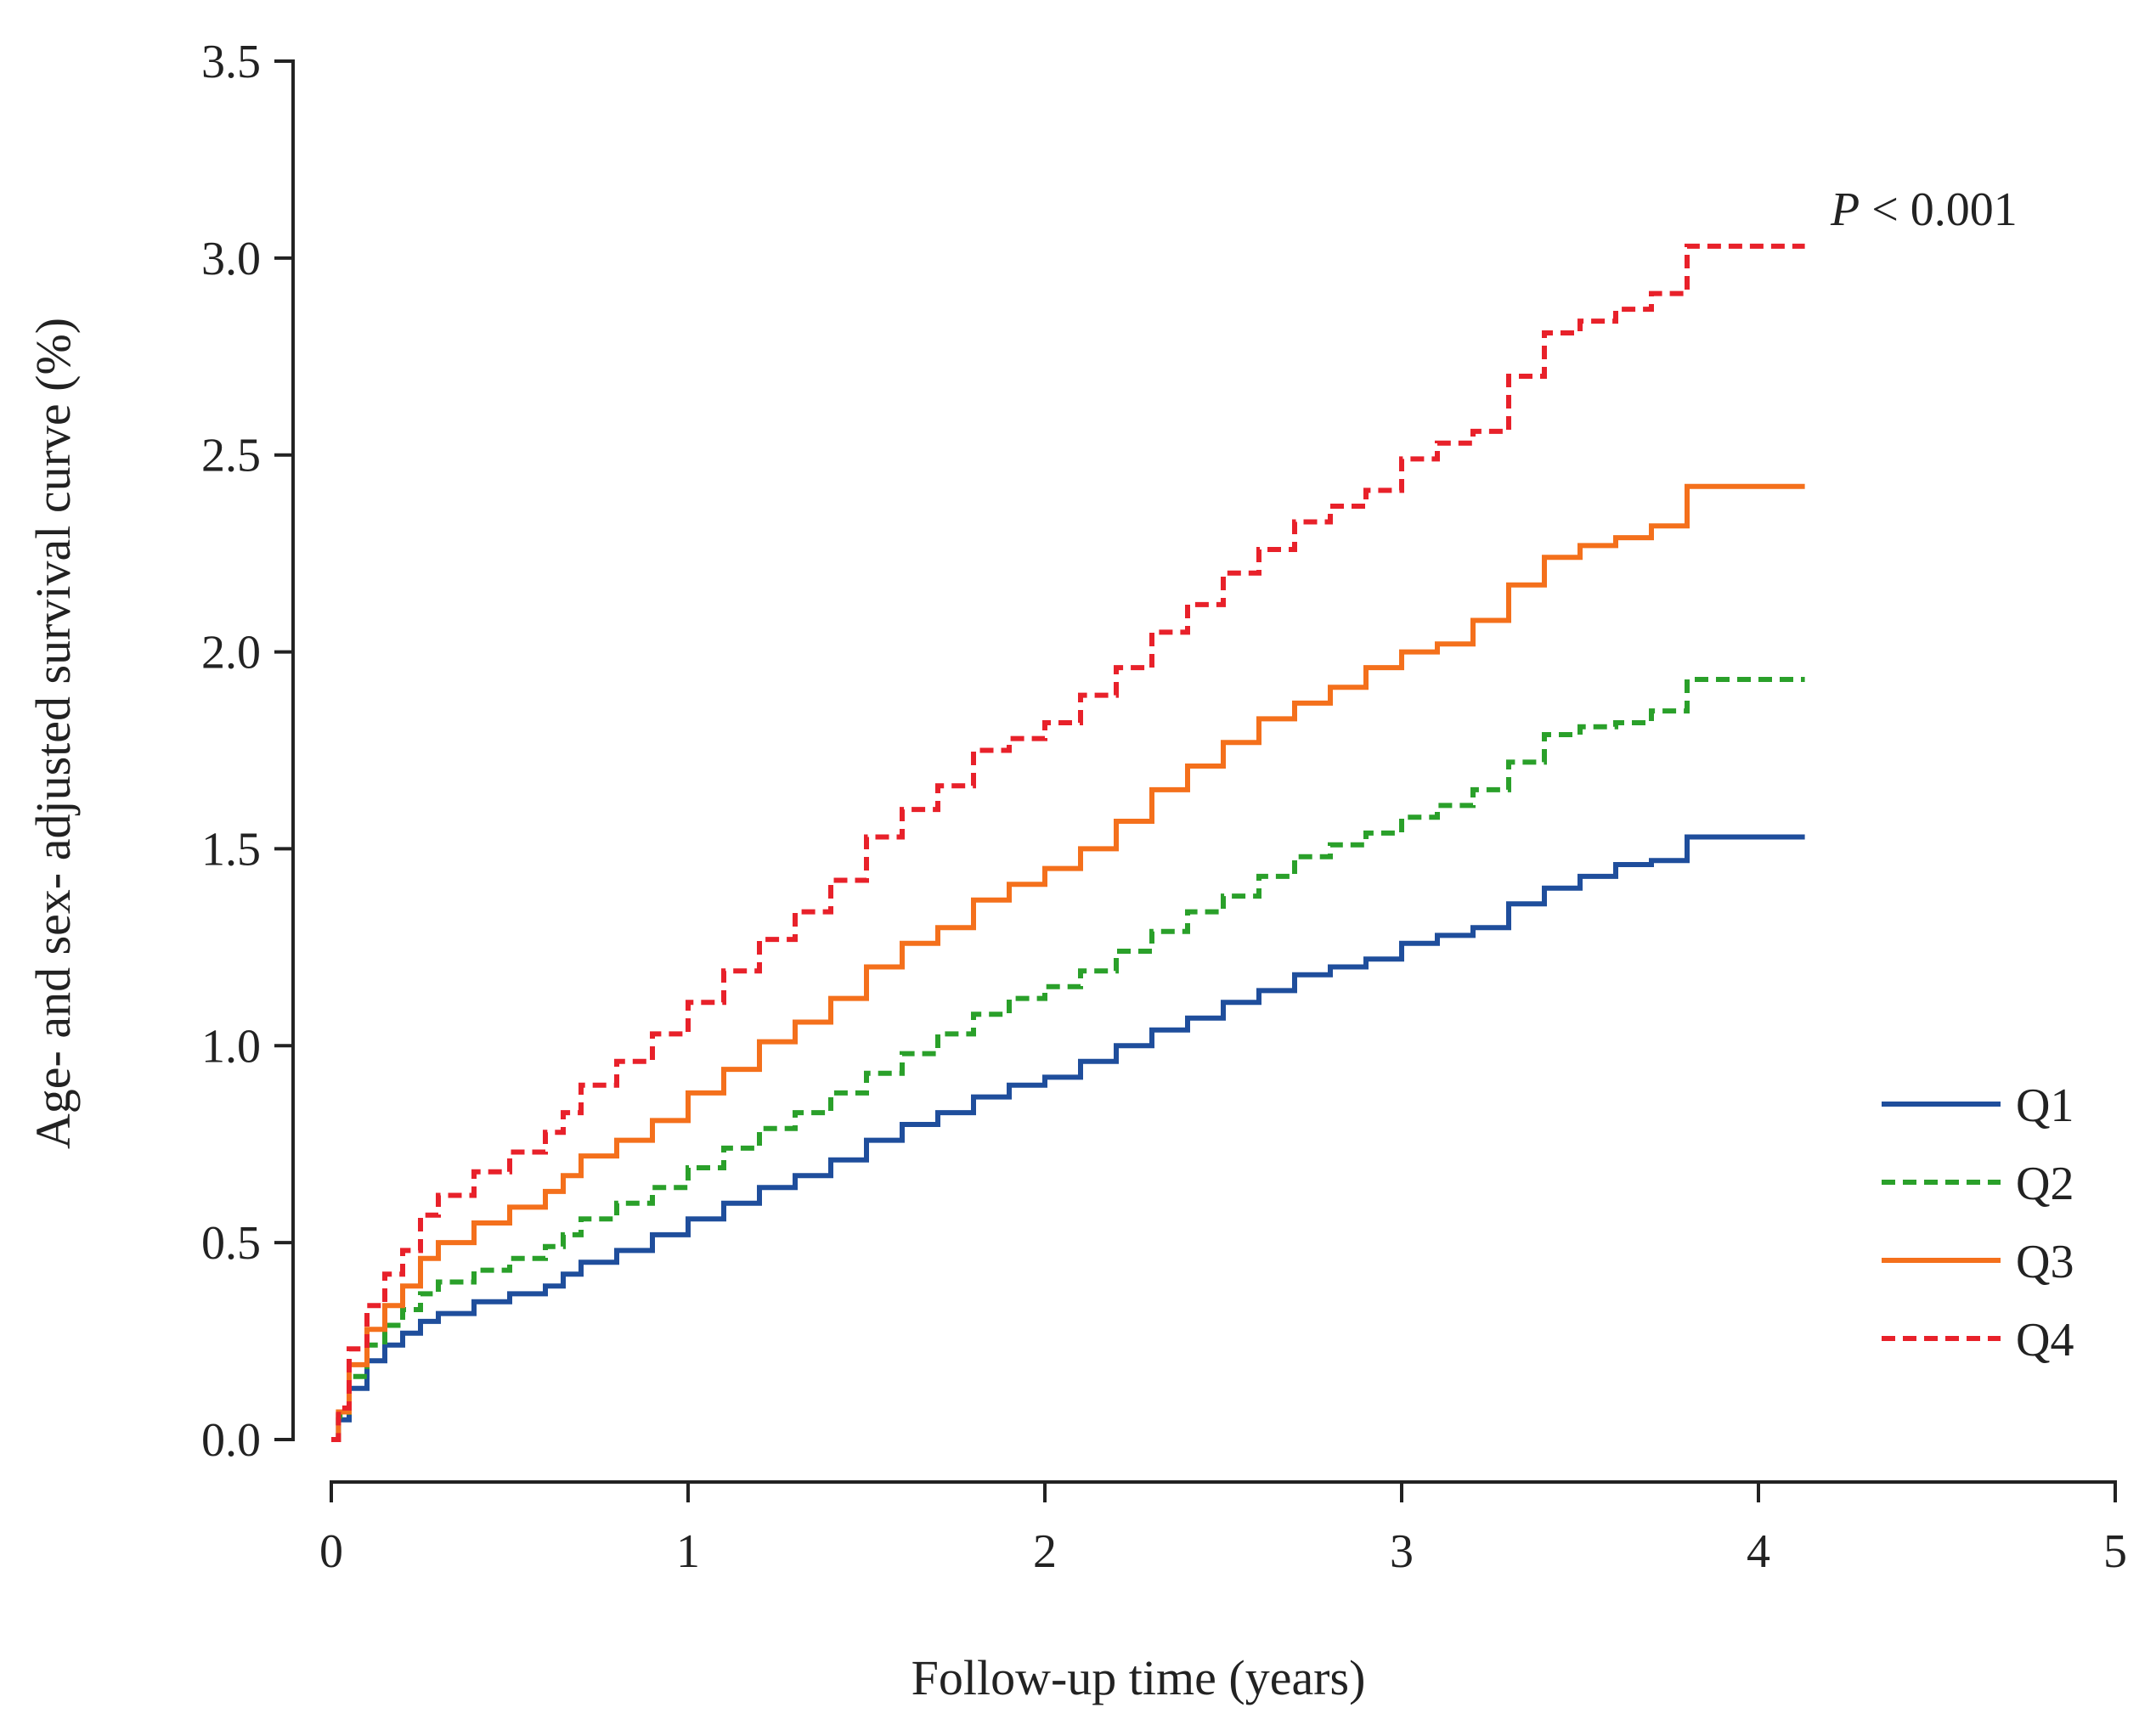  I want to click on x-tick-label: 3, so click(1402, 1551).